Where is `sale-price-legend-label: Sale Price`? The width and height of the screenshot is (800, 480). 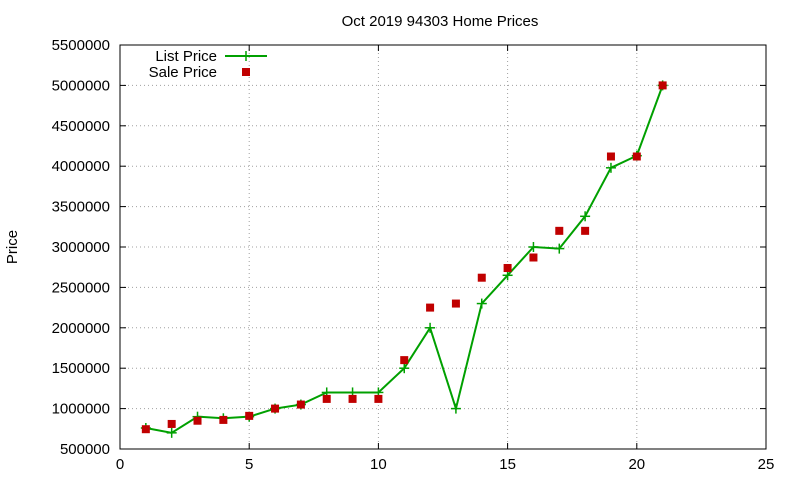 sale-price-legend-label: Sale Price is located at coordinates (183, 72).